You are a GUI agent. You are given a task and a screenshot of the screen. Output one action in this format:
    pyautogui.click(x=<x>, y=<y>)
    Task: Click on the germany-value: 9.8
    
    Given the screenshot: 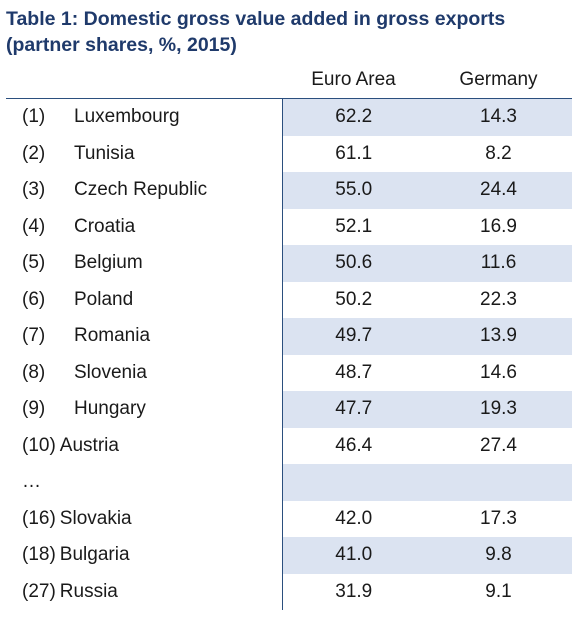 What is the action you would take?
    pyautogui.click(x=498, y=555)
    